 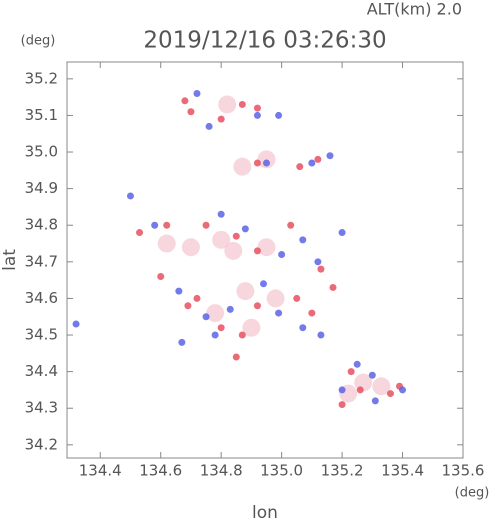 What do you see at coordinates (100, 471) in the screenshot?
I see `x-tick-label: 134.4` at bounding box center [100, 471].